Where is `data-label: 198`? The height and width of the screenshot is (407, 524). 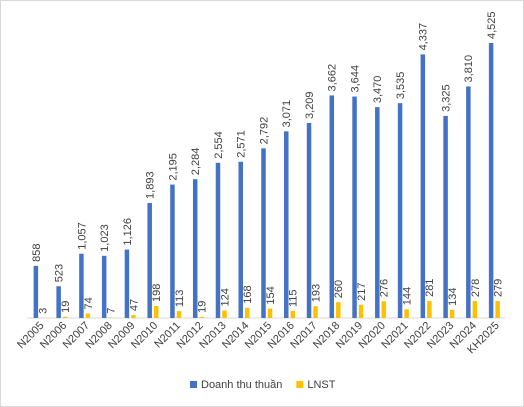
data-label: 198 is located at coordinates (157, 293).